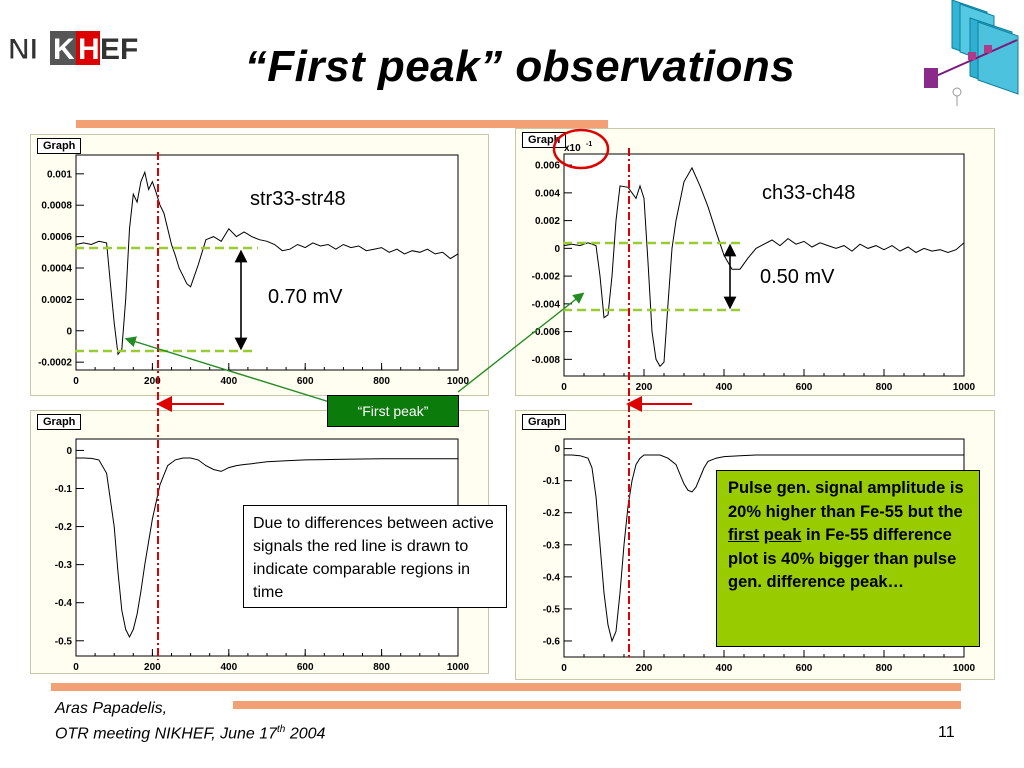  Describe the element at coordinates (23, 49) in the screenshot. I see `logo-text-ni: NI` at that location.